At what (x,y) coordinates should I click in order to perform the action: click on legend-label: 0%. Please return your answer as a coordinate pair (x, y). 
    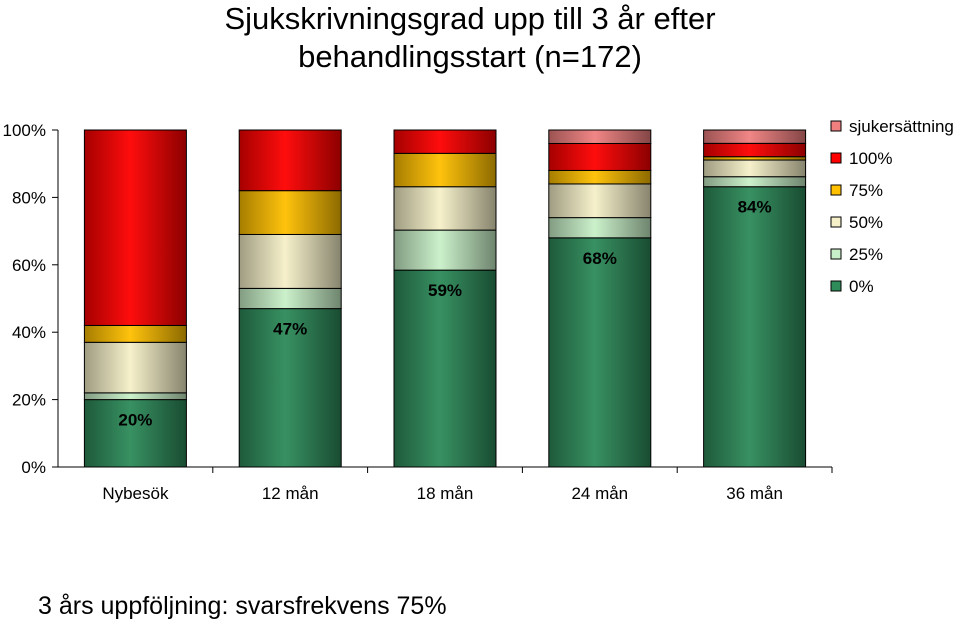
    Looking at the image, I should click on (861, 286).